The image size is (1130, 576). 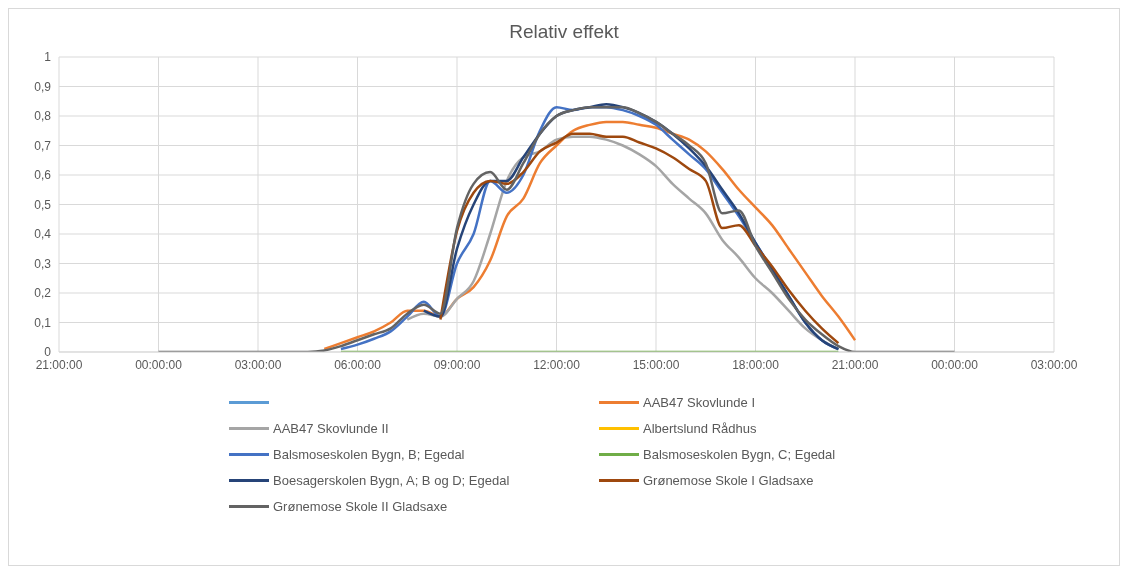 What do you see at coordinates (48, 57) in the screenshot?
I see `y-tick-label: 1` at bounding box center [48, 57].